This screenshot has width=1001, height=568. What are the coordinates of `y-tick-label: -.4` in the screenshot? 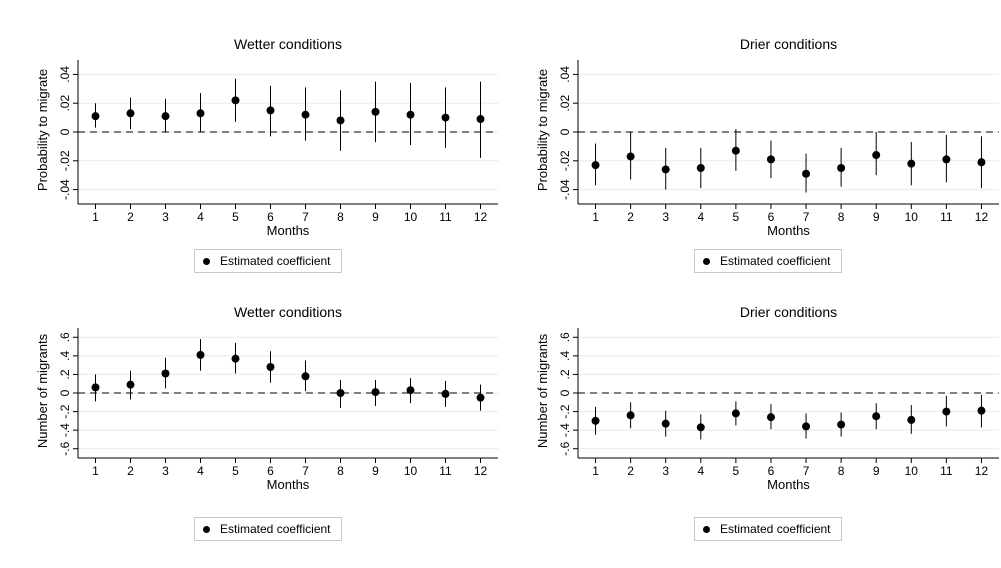 It's located at (565, 430).